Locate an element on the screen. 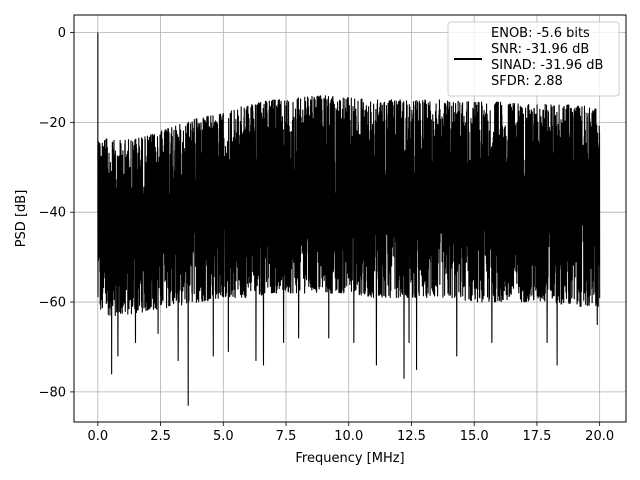 The width and height of the screenshot is (640, 480). x-axis: 0.0 2.5 5.0 7.5 10.0 12.5 15.0 17.5 20.0 is located at coordinates (350, 433).